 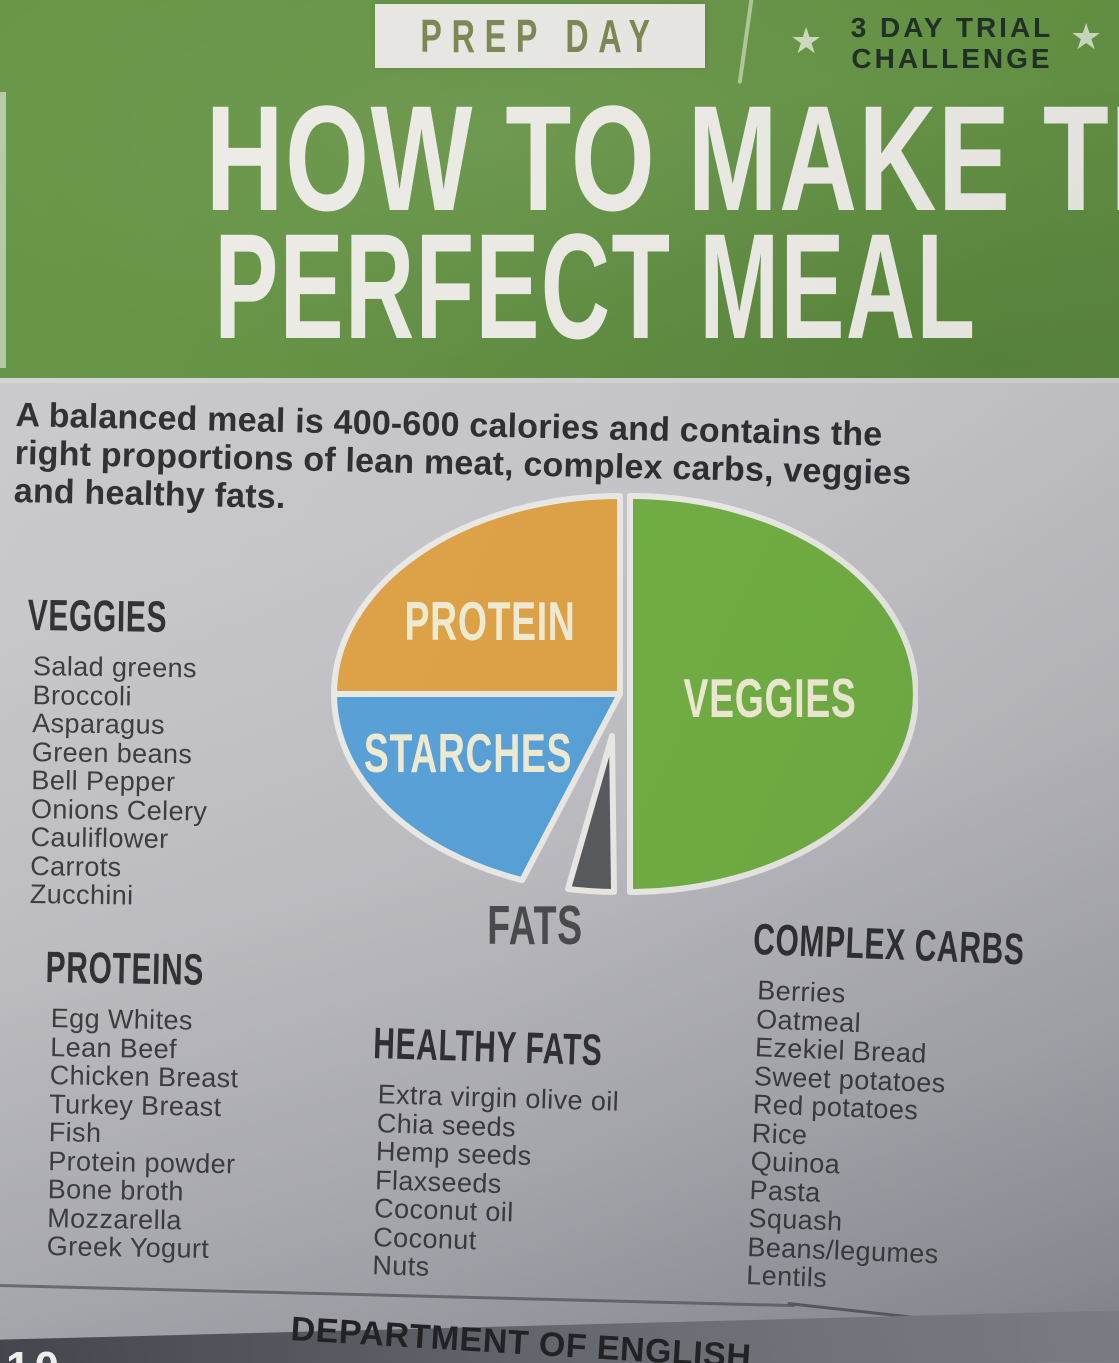 What do you see at coordinates (115, 667) in the screenshot?
I see `list-item: Salad greens` at bounding box center [115, 667].